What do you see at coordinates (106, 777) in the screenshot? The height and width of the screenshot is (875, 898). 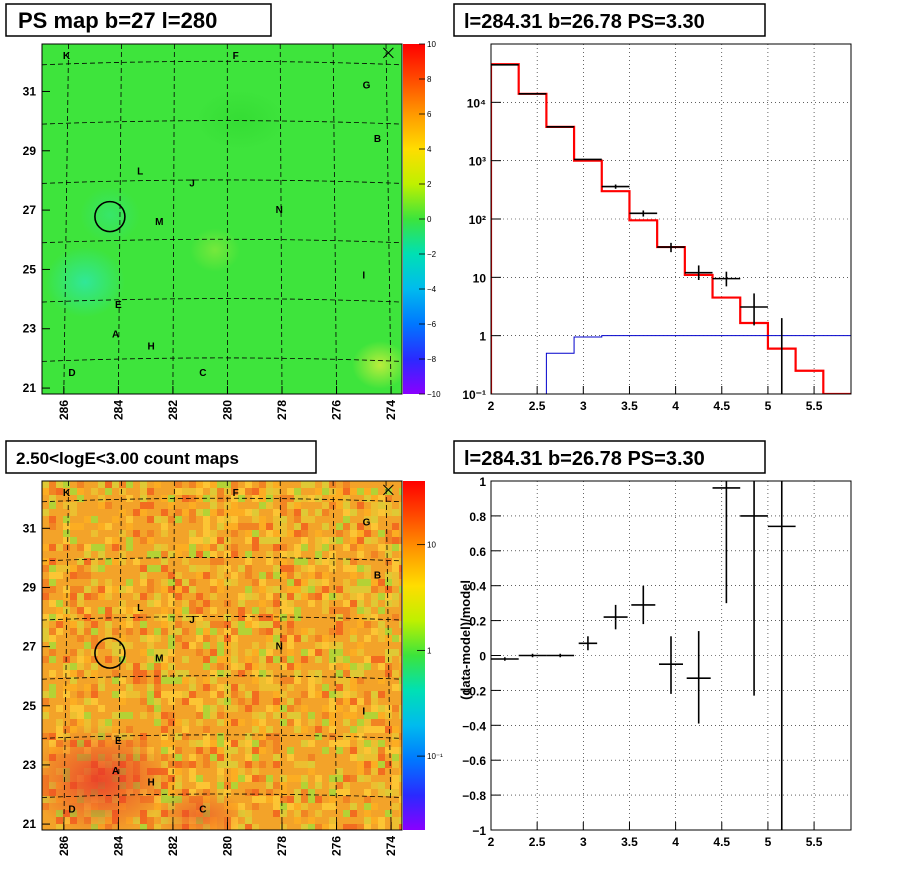 I see `count-map-hot-region` at bounding box center [106, 777].